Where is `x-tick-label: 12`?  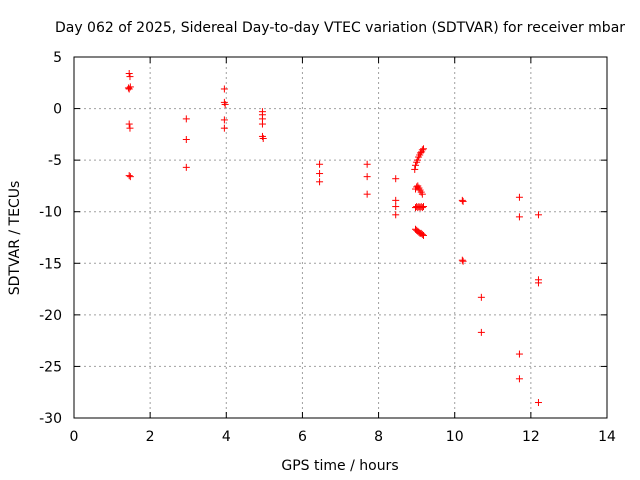
x-tick-label: 12 is located at coordinates (531, 437).